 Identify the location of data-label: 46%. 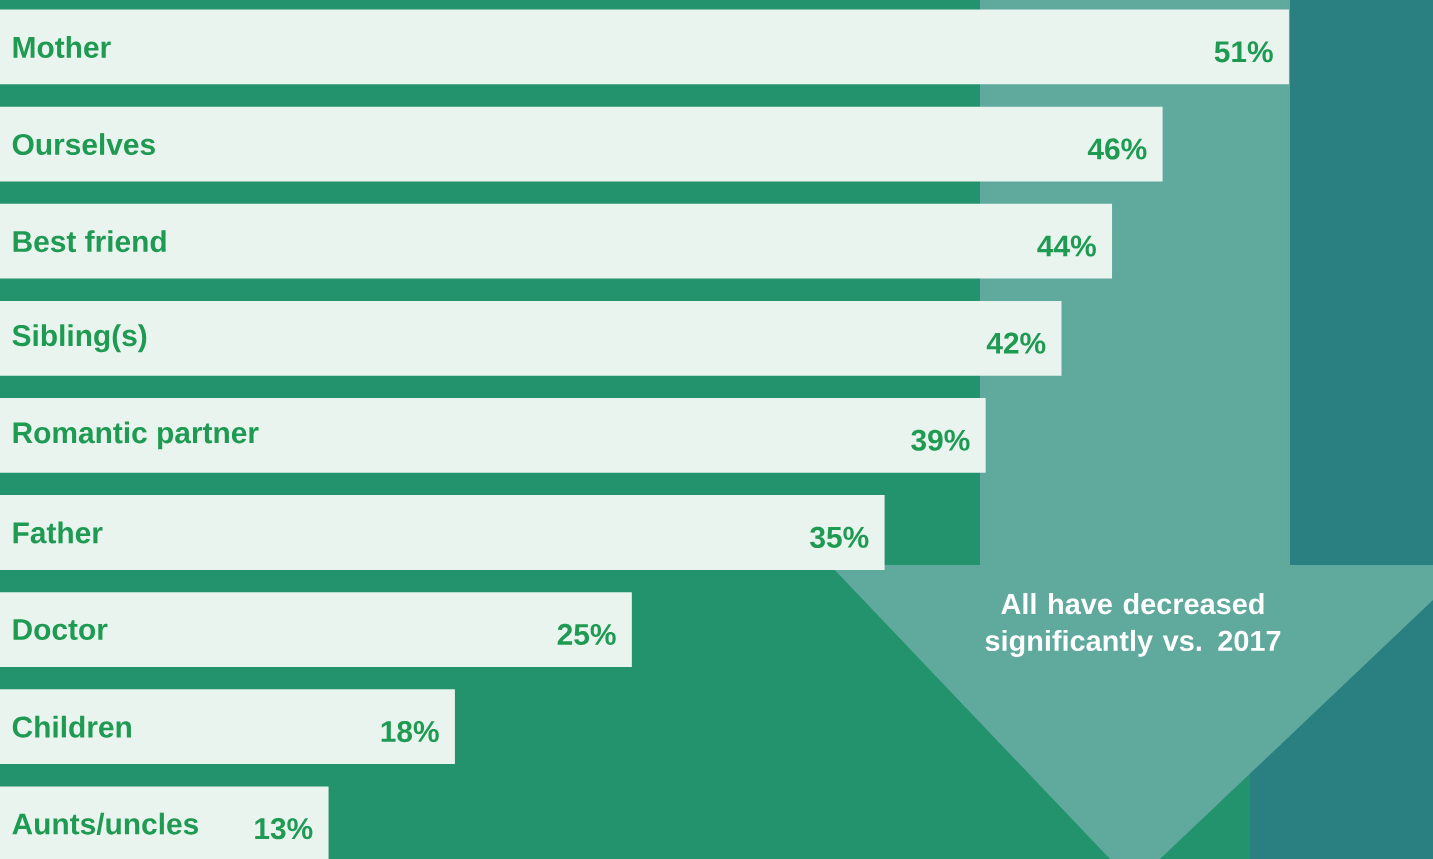
(1117, 149).